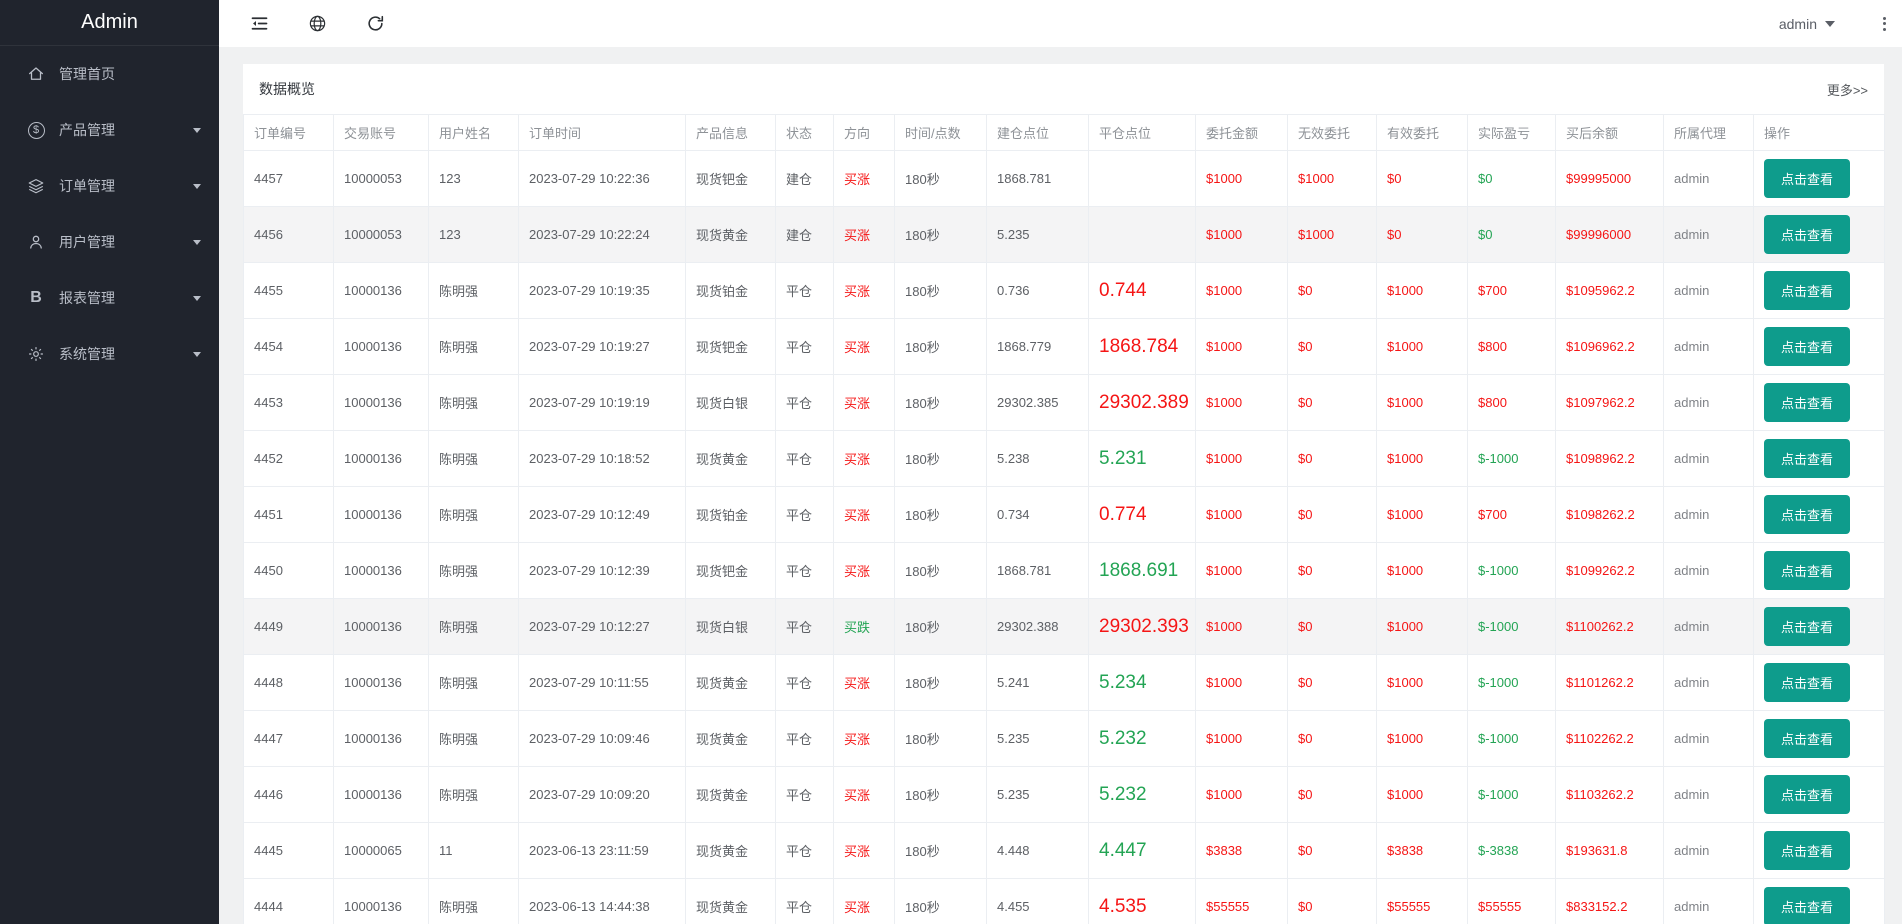  Describe the element at coordinates (1332, 178) in the screenshot. I see `cell-invalid: $1000` at that location.